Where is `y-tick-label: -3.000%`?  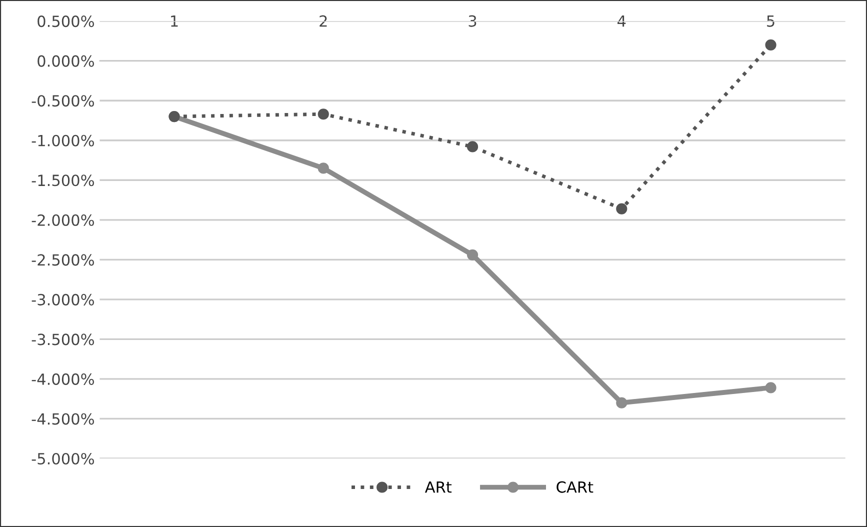 y-tick-label: -3.000% is located at coordinates (63, 300).